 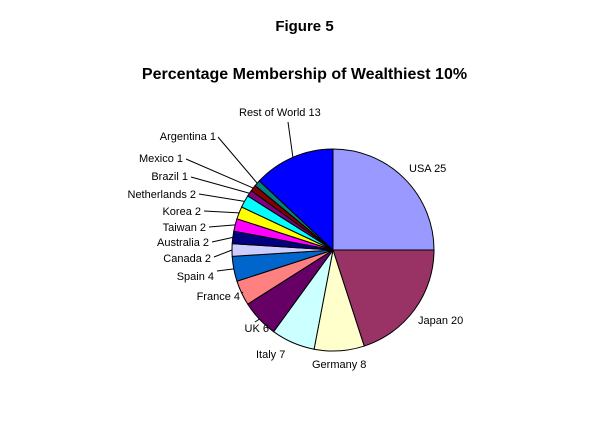 What do you see at coordinates (270, 355) in the screenshot?
I see `slice-label-italy: Italy 7` at bounding box center [270, 355].